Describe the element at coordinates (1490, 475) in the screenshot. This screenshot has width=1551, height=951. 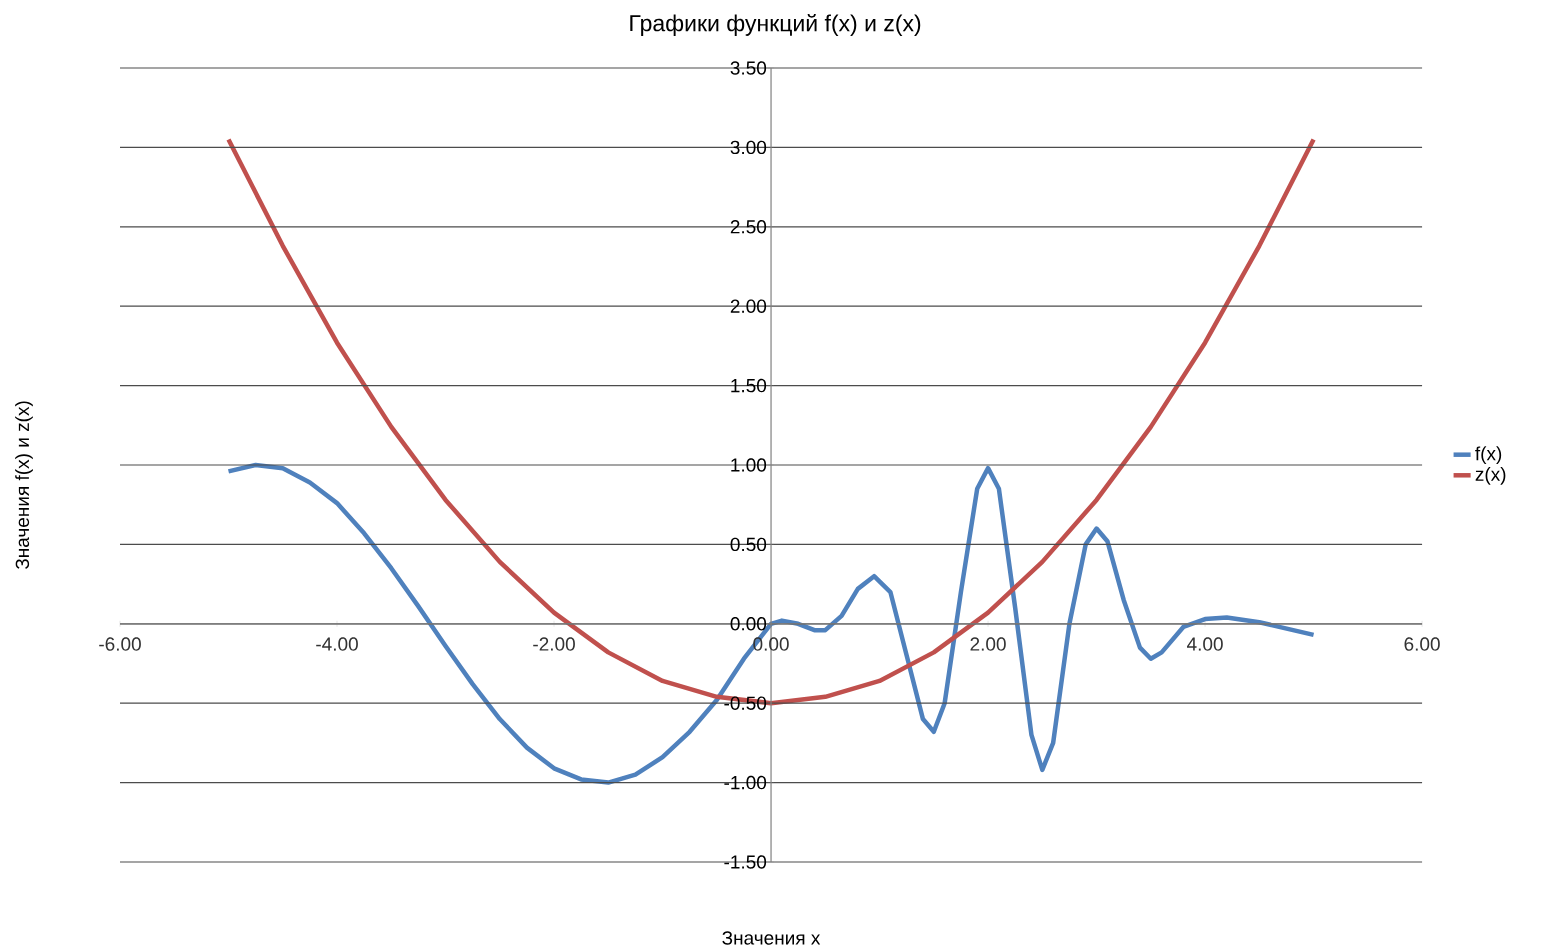
I see `legend-label: z(x)` at that location.